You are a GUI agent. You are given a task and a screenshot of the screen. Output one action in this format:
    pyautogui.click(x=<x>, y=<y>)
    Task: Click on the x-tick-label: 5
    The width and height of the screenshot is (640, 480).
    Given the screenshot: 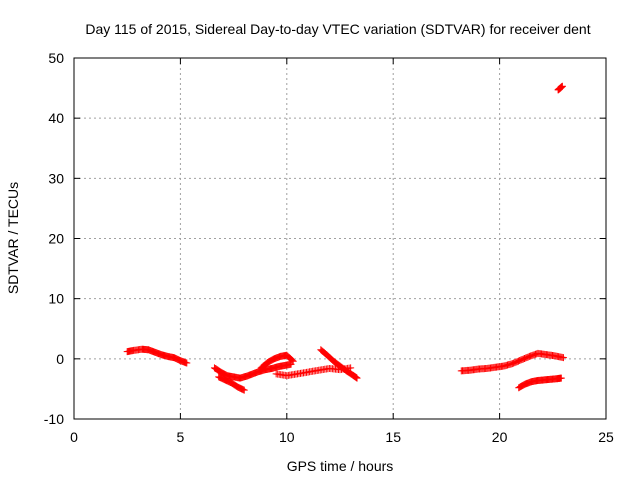 What is the action you would take?
    pyautogui.click(x=181, y=437)
    